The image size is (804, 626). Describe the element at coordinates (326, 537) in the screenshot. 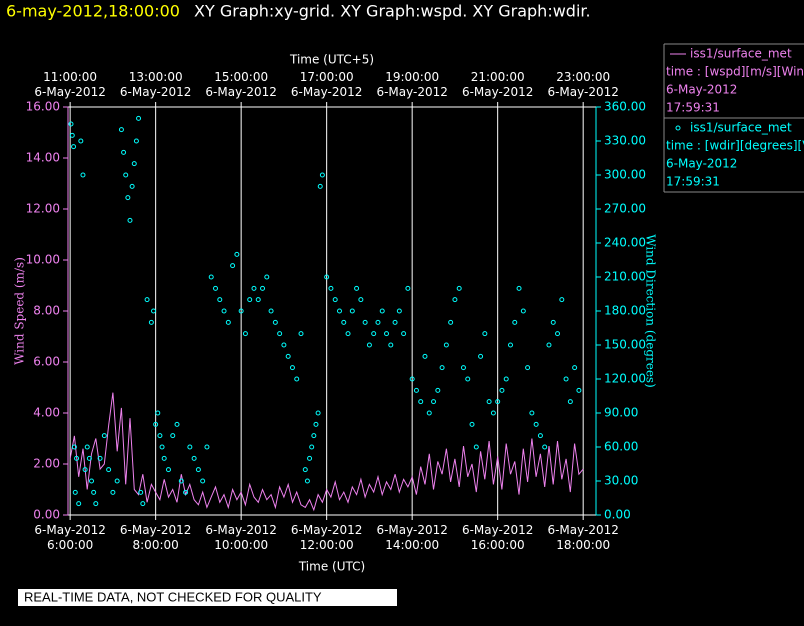

I see `x-tick-label: 6-May-2012 12:00:00` at that location.